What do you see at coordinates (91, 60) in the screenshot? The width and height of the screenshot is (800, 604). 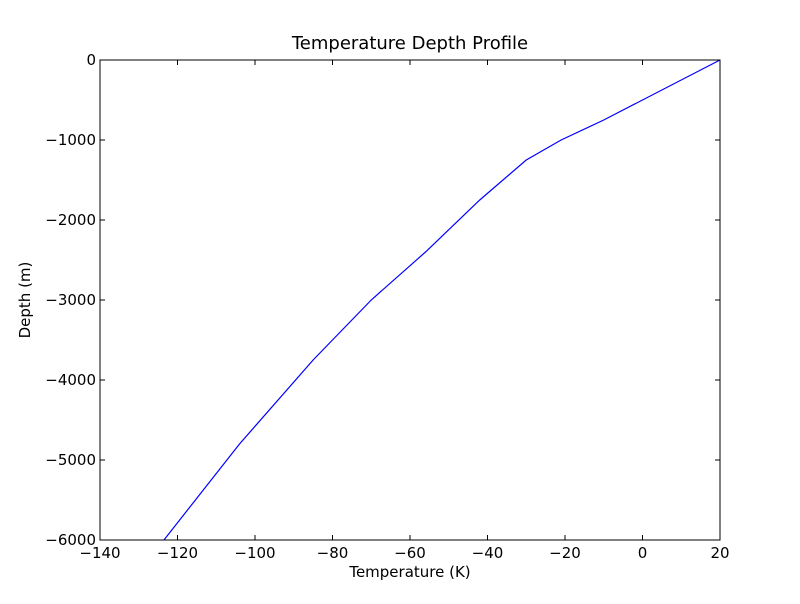 I see `y-tick-label: 0` at bounding box center [91, 60].